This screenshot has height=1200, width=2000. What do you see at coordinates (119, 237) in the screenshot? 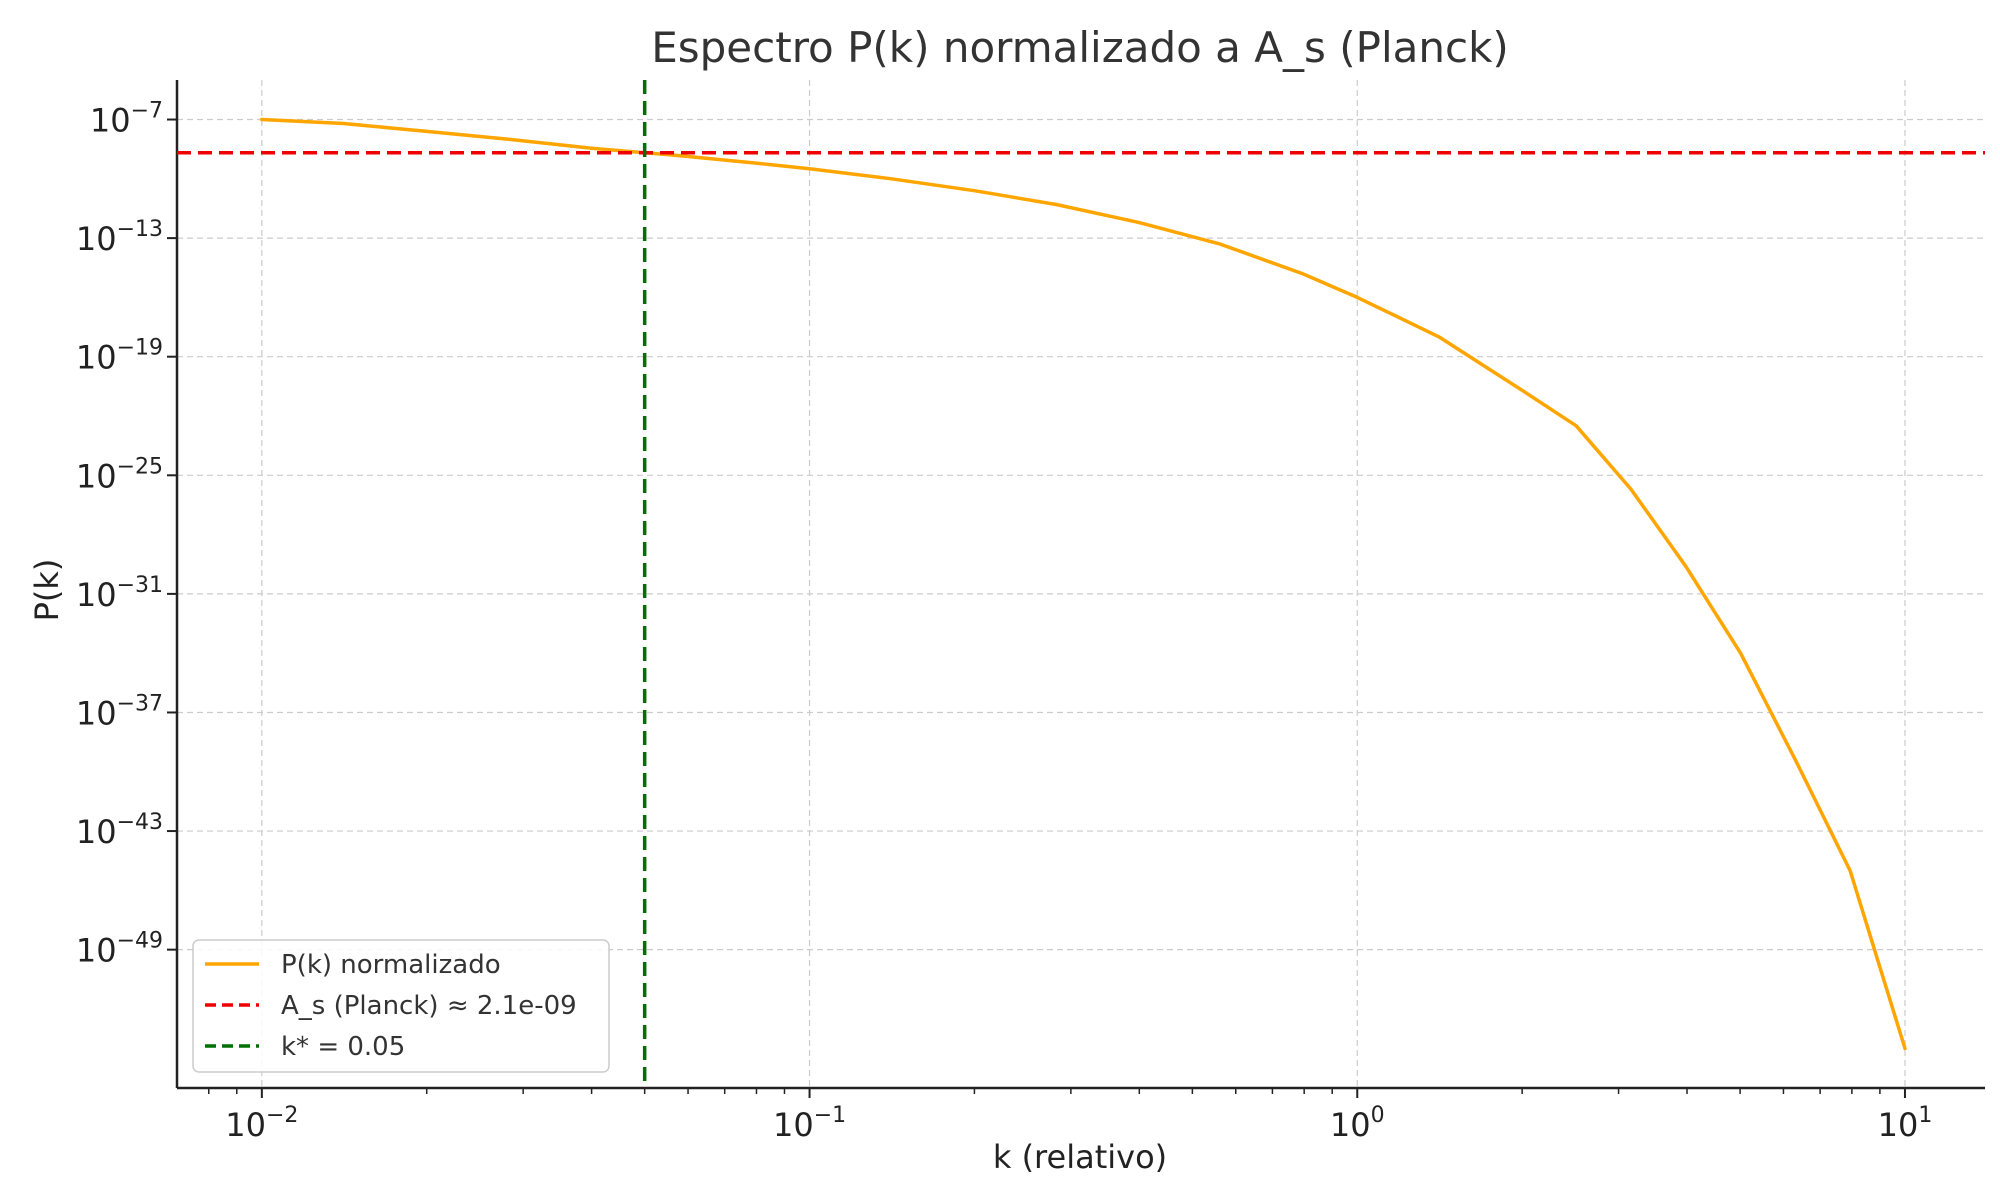
I see `y-tick-label: 10−13` at bounding box center [119, 237].